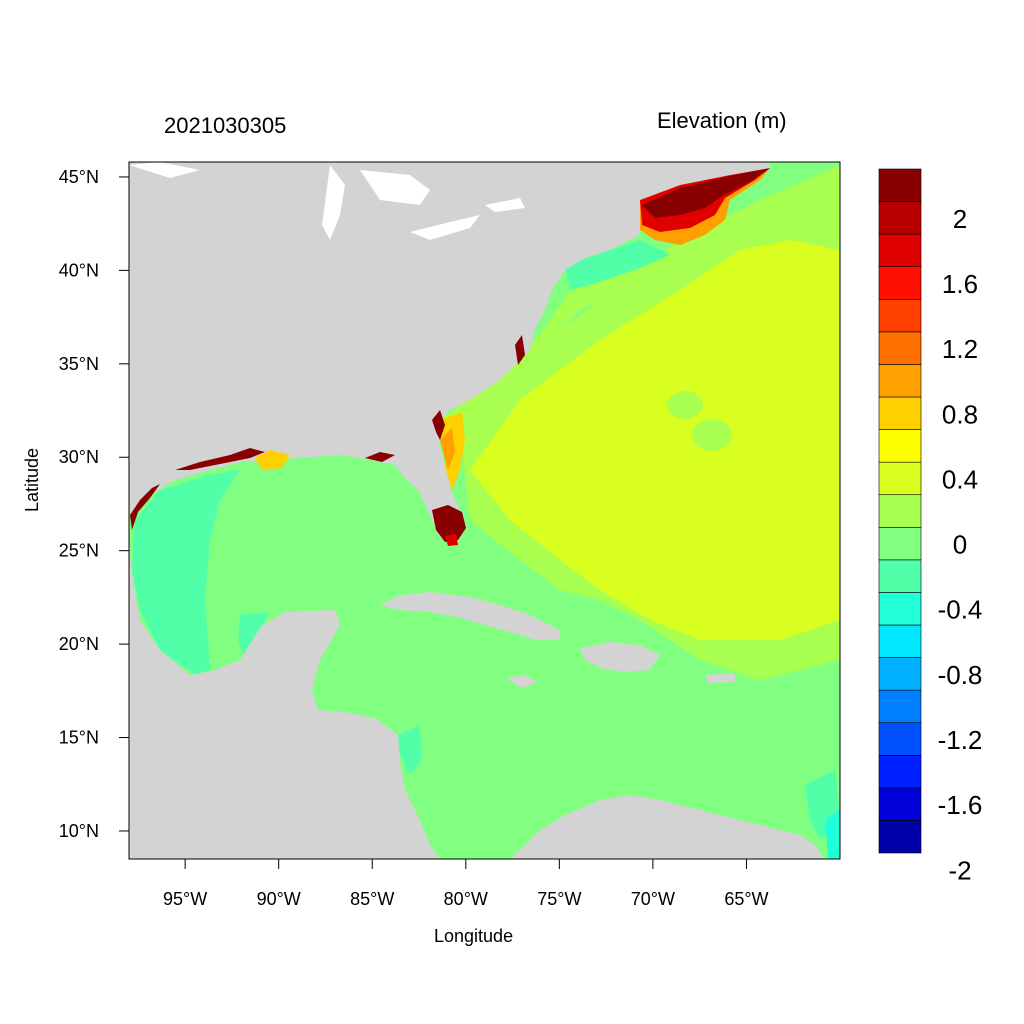 Image resolution: width=1024 pixels, height=1024 pixels. I want to click on mississippi-delta-surge, so click(272, 460).